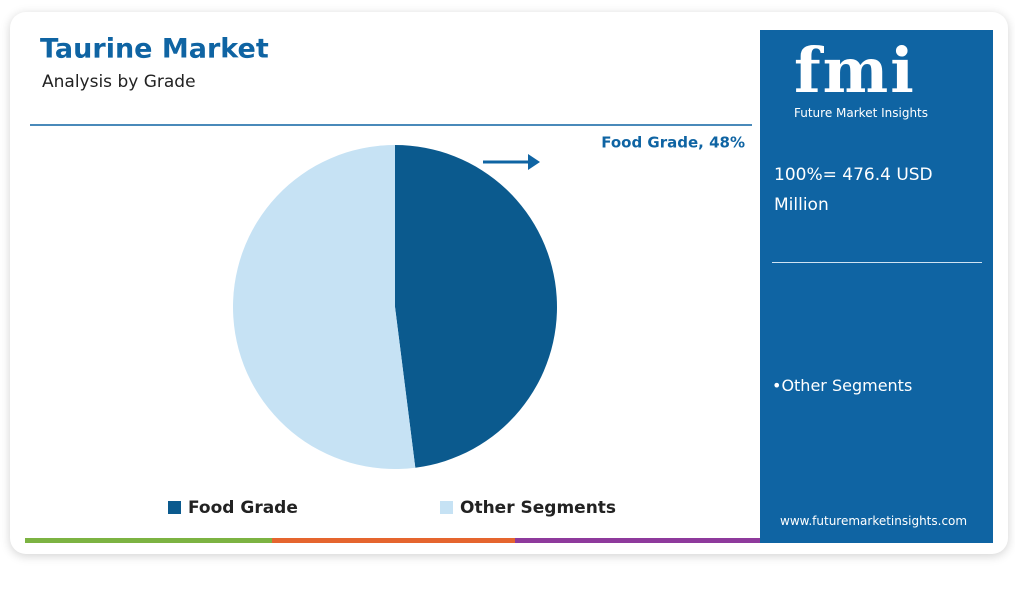 This screenshot has height=591, width=1015. What do you see at coordinates (538, 508) in the screenshot?
I see `legend-label: Other Segments` at bounding box center [538, 508].